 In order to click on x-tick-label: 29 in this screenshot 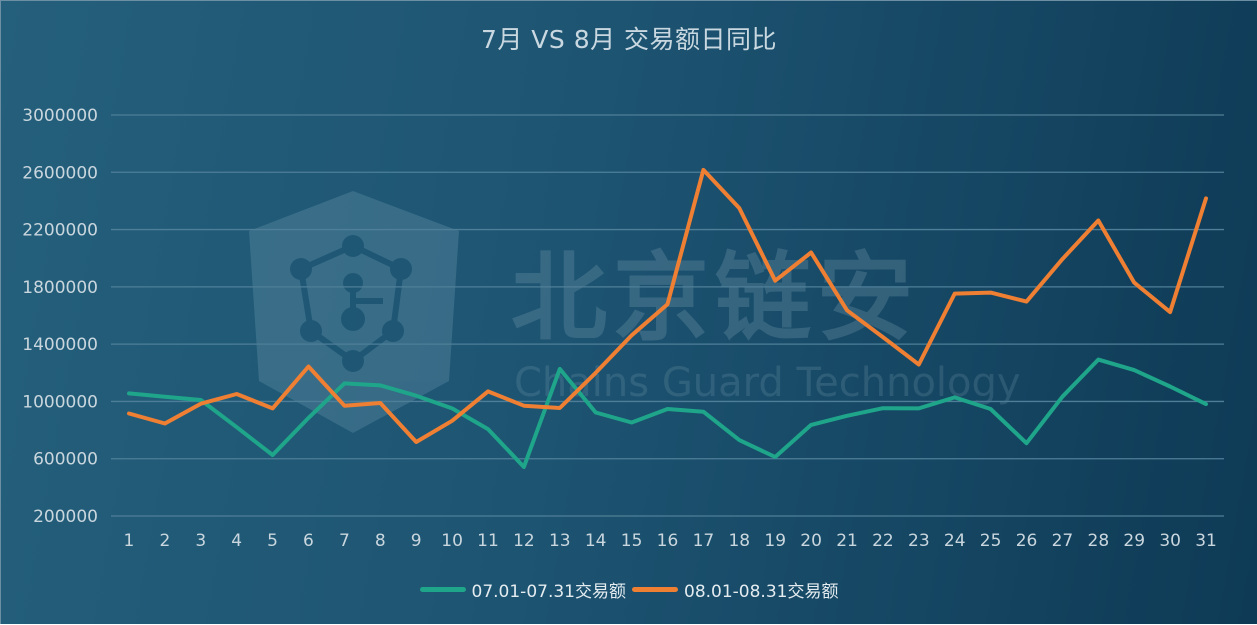, I will do `click(1134, 541)`.